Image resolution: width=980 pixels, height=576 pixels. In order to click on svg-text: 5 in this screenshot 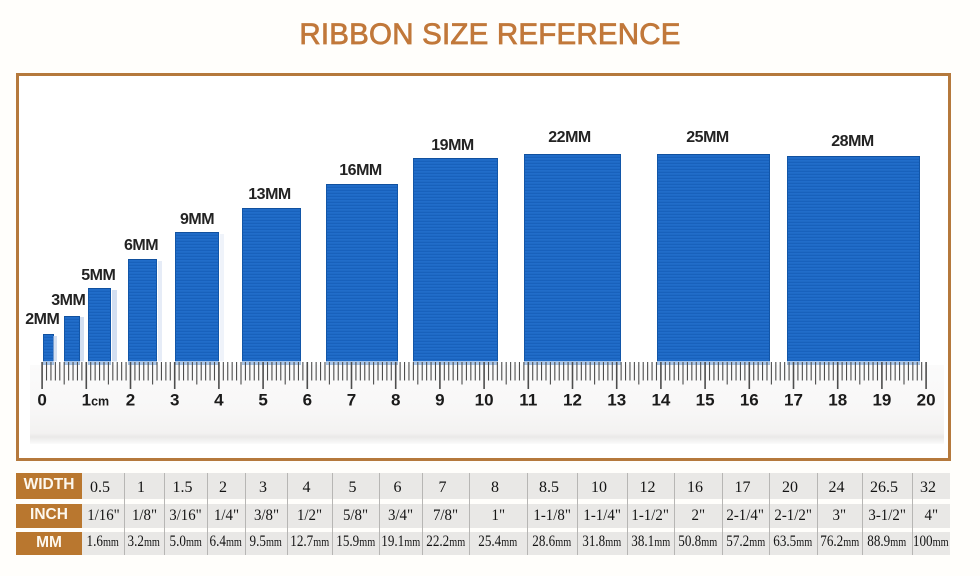, I will do `click(262, 399)`.